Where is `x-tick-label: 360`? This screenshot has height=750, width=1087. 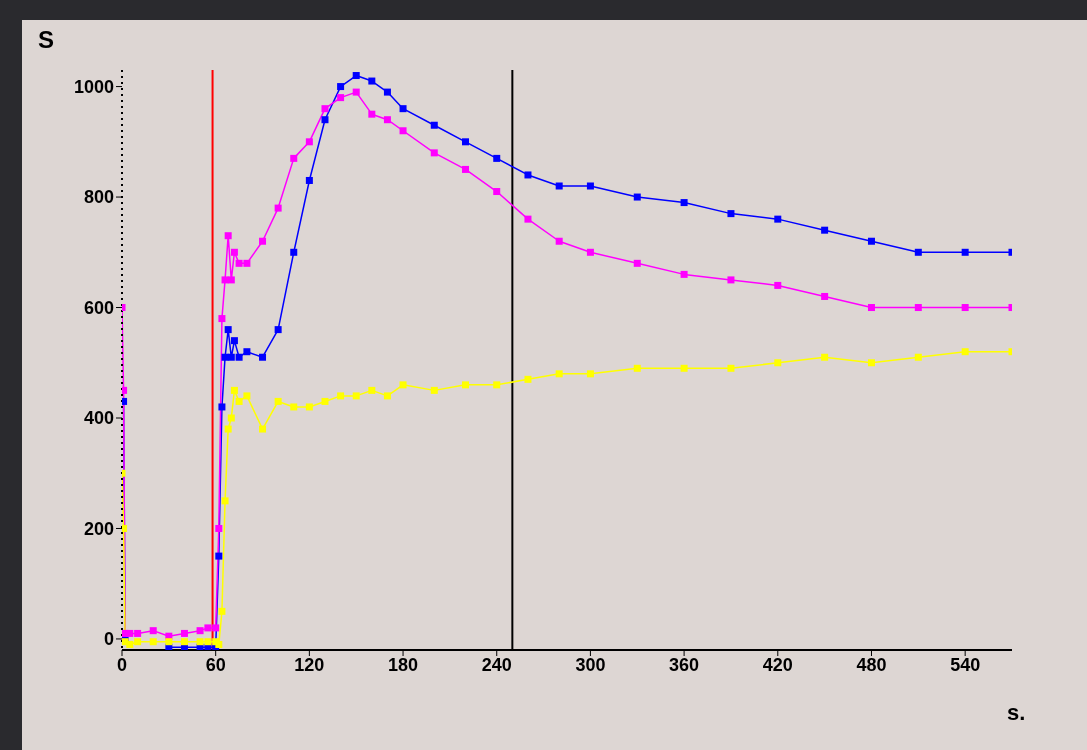 x-tick-label: 360 is located at coordinates (684, 664).